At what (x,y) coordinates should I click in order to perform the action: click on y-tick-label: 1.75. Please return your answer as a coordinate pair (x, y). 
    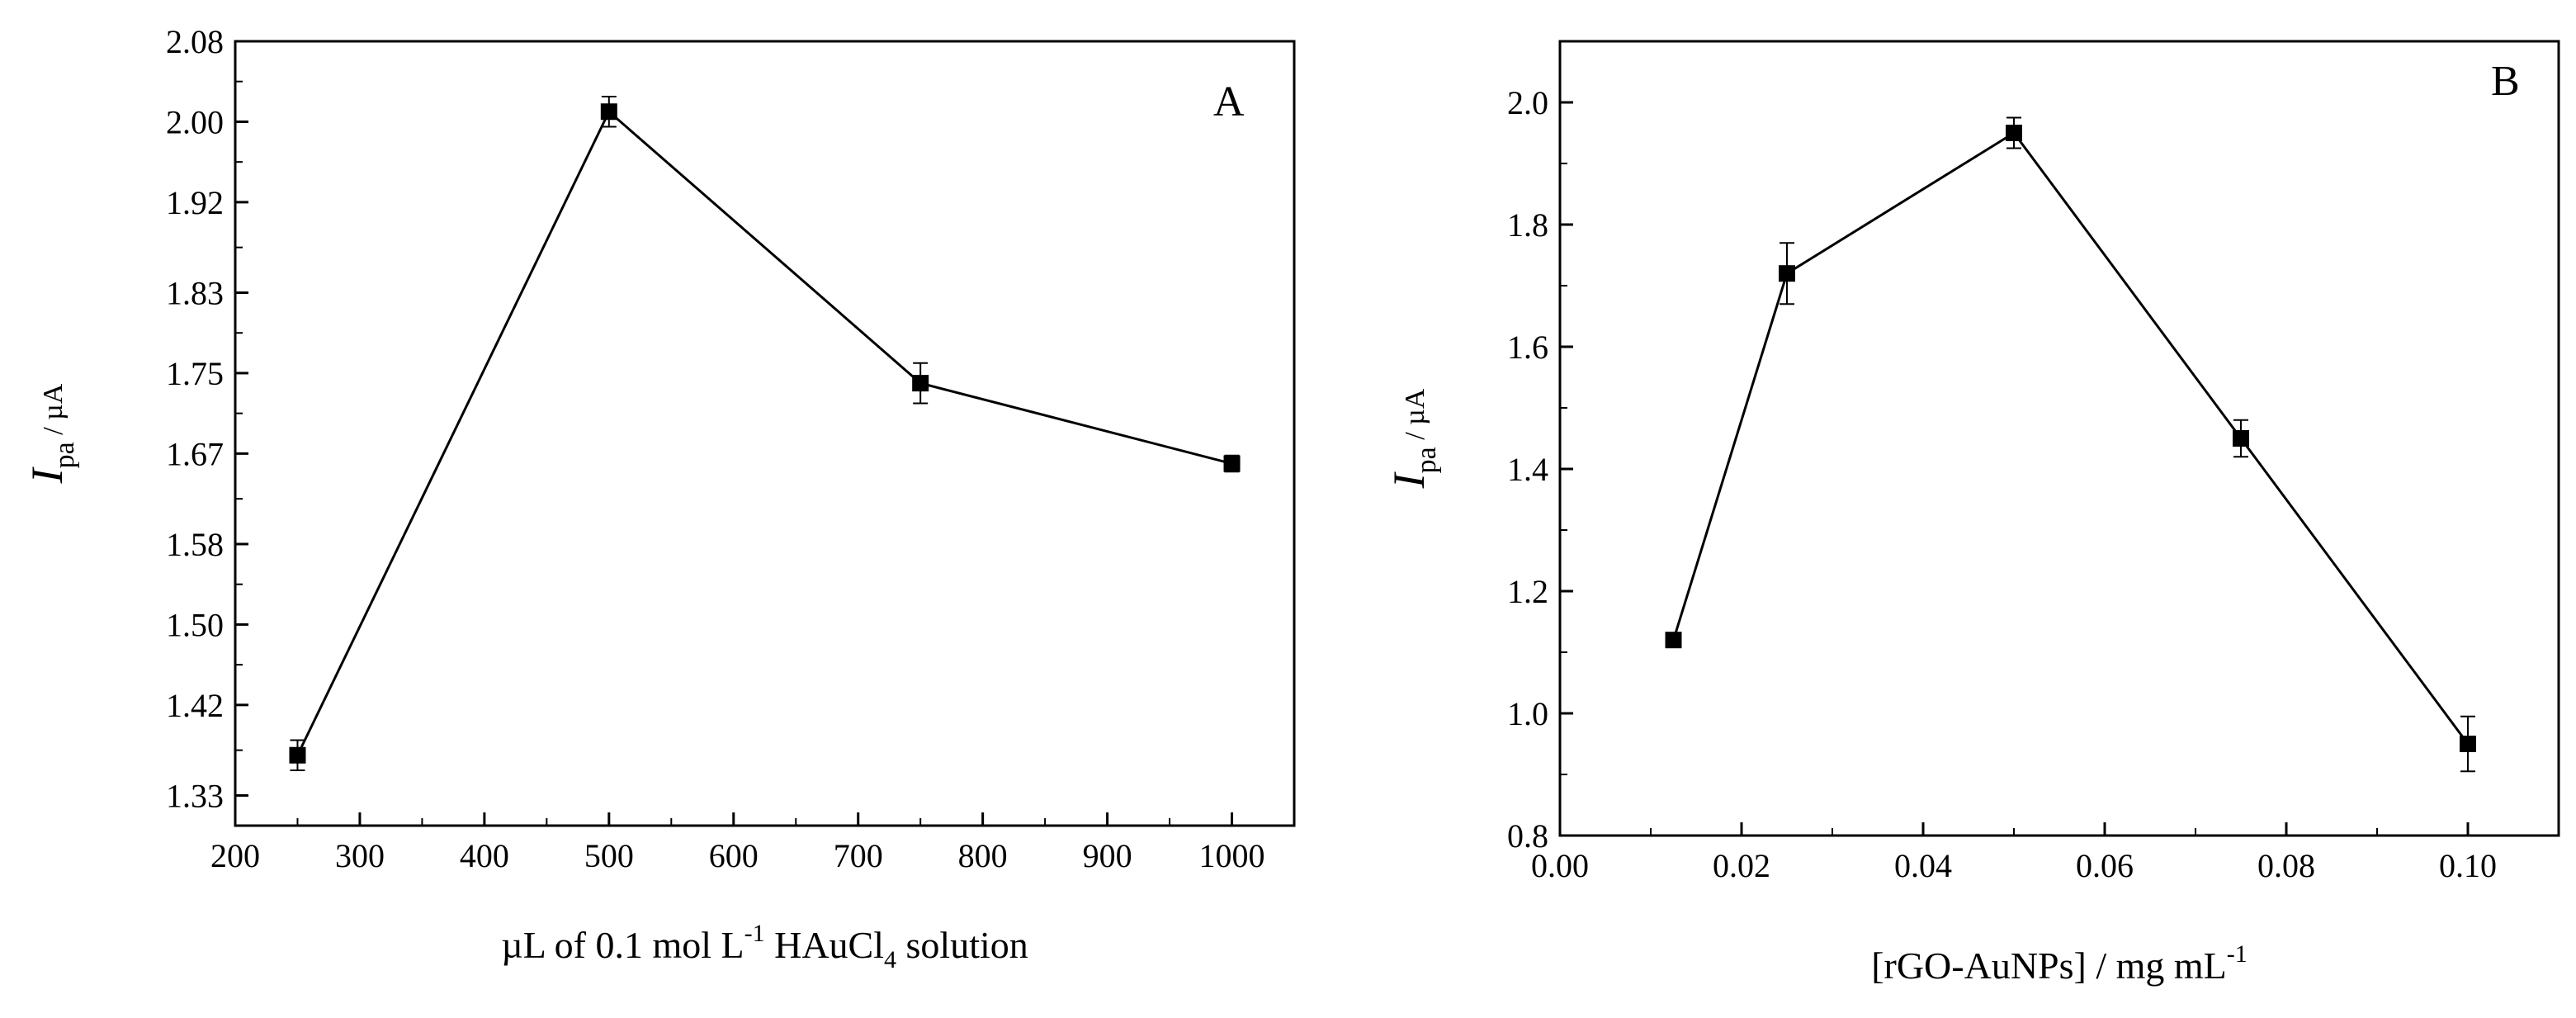
    Looking at the image, I should click on (195, 373).